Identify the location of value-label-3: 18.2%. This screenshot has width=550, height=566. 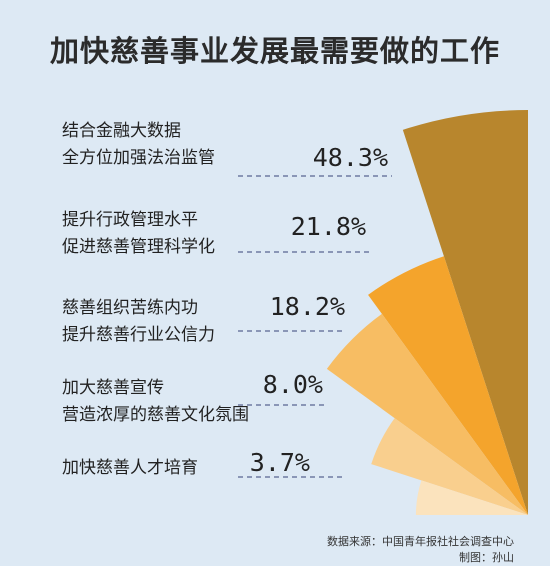
(307, 306).